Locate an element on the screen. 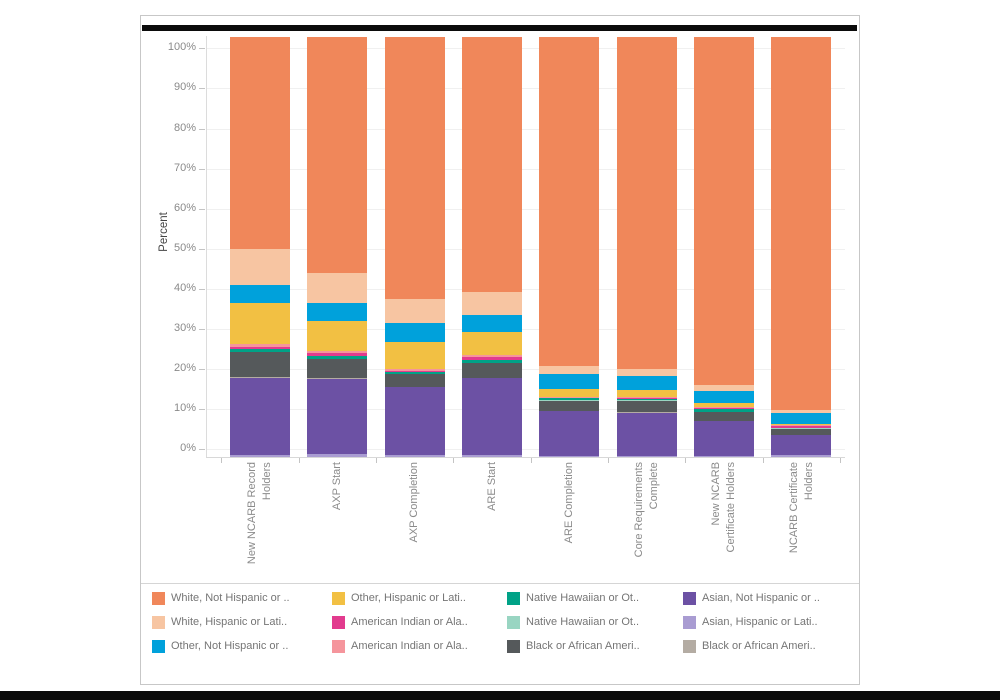 Image resolution: width=1000 pixels, height=700 pixels. legend-item-black_h: Black or African Ameri.. is located at coordinates (749, 646).